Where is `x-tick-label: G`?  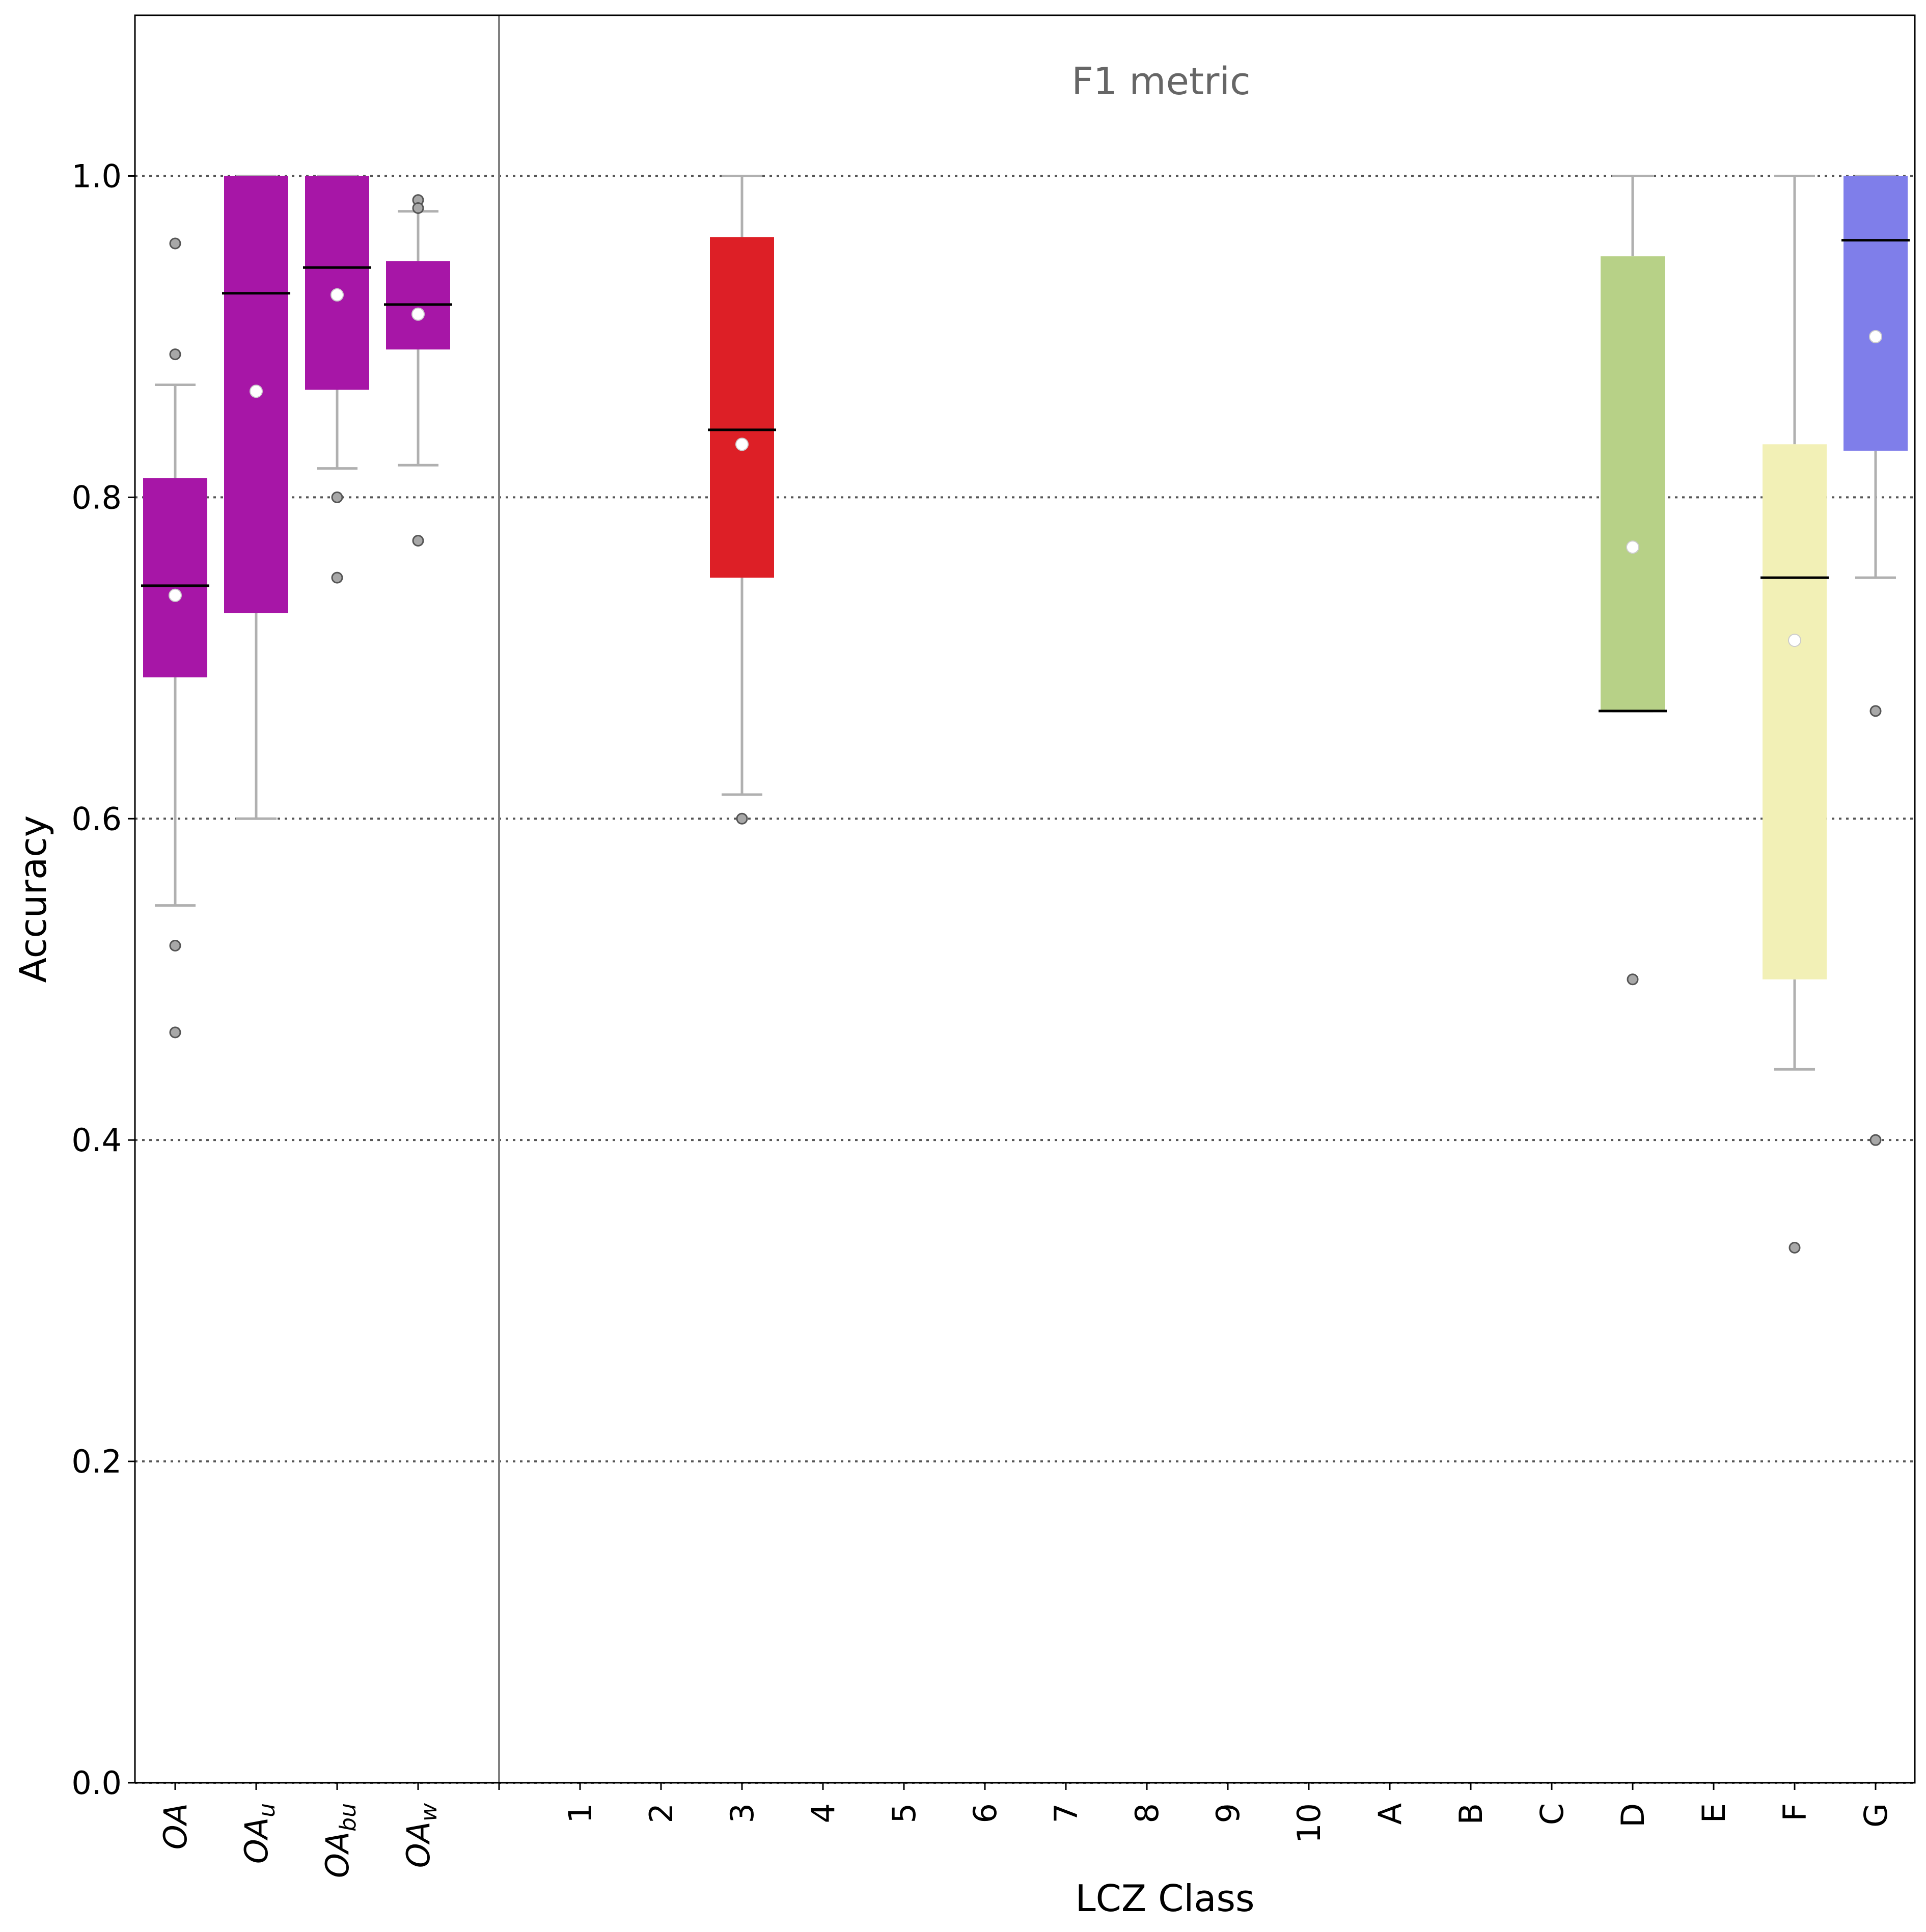 x-tick-label: G is located at coordinates (1876, 1815).